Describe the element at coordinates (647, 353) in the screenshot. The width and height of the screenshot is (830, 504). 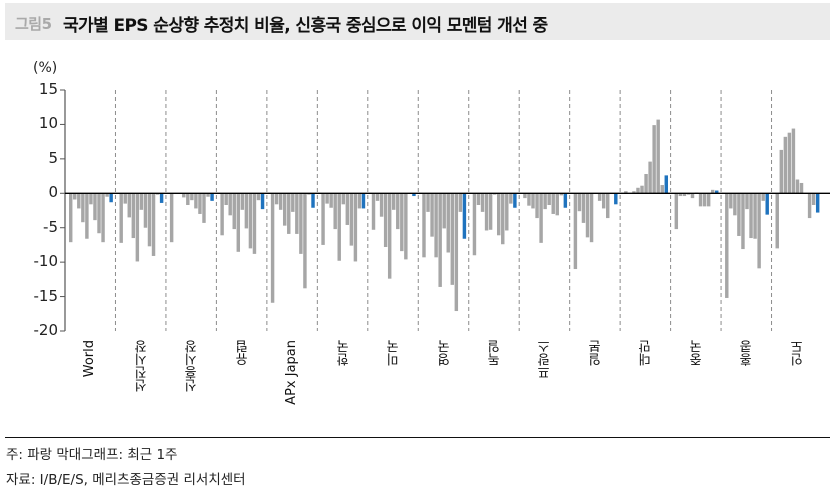
I see `x-axis-label: 대만` at that location.